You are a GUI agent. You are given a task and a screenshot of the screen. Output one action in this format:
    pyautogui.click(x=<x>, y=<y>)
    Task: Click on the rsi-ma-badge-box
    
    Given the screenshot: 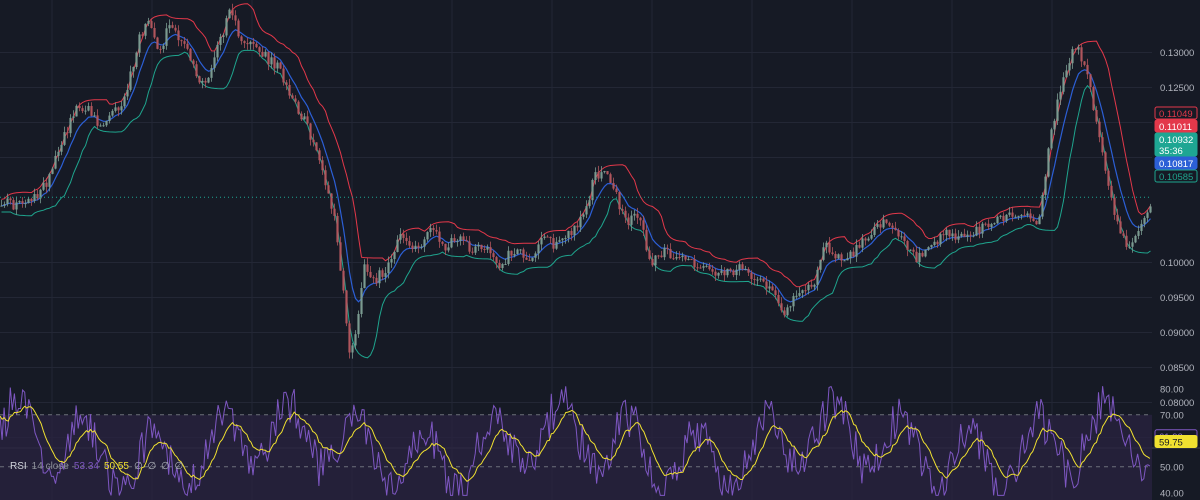 What is the action you would take?
    pyautogui.click(x=1176, y=441)
    